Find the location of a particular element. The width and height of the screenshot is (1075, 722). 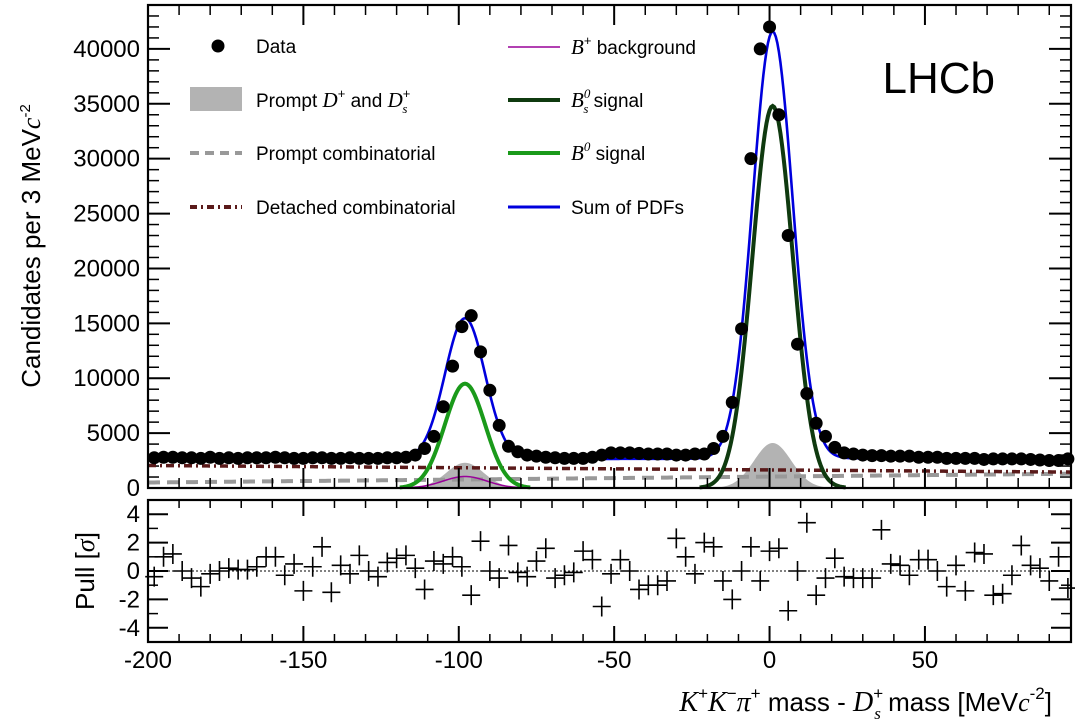

main-y-tick-label: 5000 is located at coordinates (113, 433).